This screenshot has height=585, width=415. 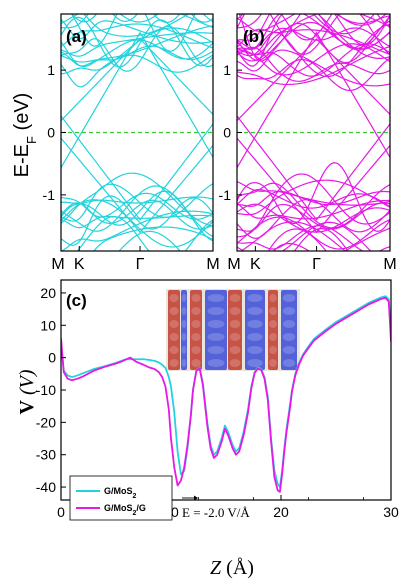 What do you see at coordinates (48, 293) in the screenshot?
I see `potential-tick-label-0: 20` at bounding box center [48, 293].